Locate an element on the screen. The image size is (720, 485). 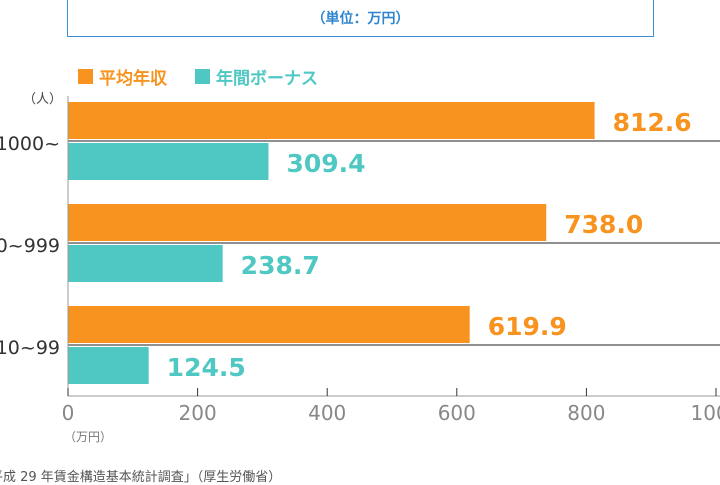
data-label: 738.0 is located at coordinates (603, 224).